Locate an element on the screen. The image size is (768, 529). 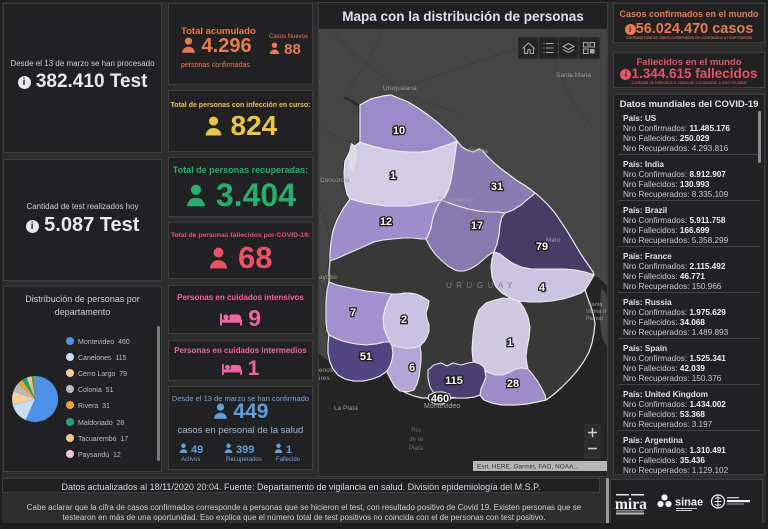
svg-text: 6 is located at coordinates (412, 368).